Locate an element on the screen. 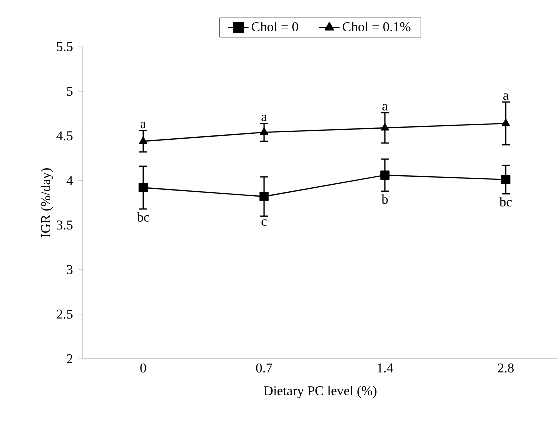 Image resolution: width=558 pixels, height=431 pixels. x-tick-label: 2.8 is located at coordinates (506, 368).